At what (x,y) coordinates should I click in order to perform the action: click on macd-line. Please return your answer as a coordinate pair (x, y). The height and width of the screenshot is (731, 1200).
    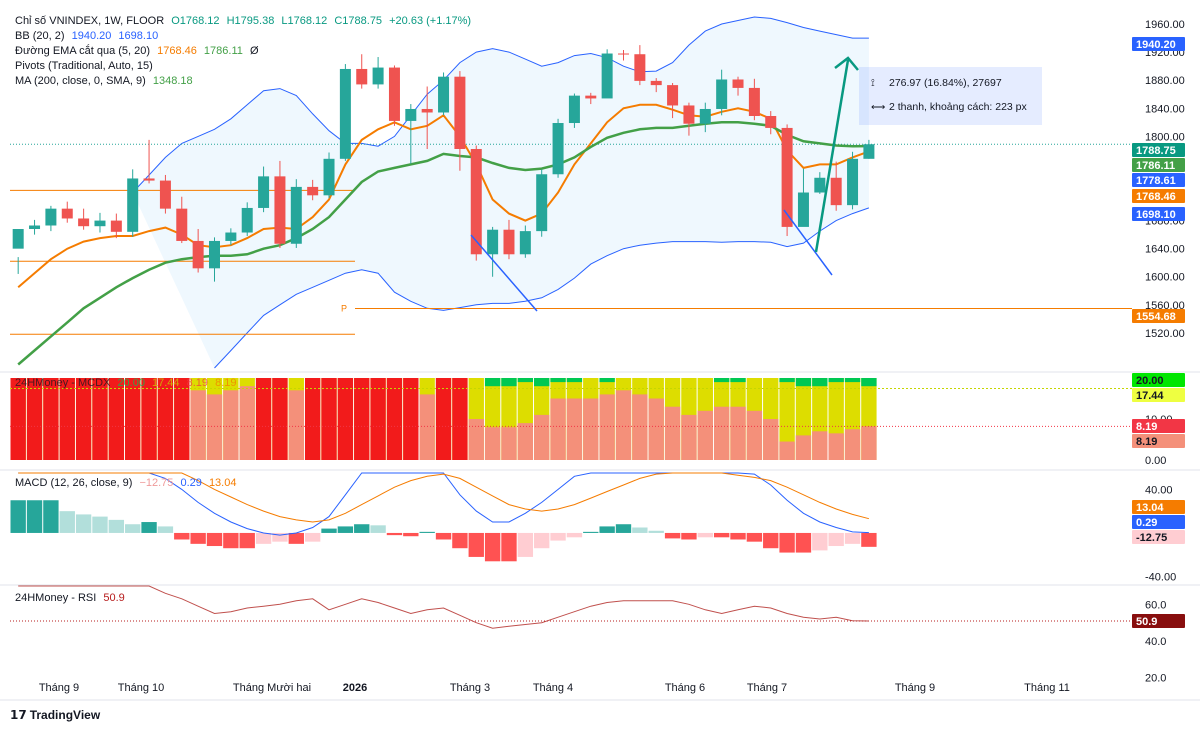
    Looking at the image, I should click on (443, 504).